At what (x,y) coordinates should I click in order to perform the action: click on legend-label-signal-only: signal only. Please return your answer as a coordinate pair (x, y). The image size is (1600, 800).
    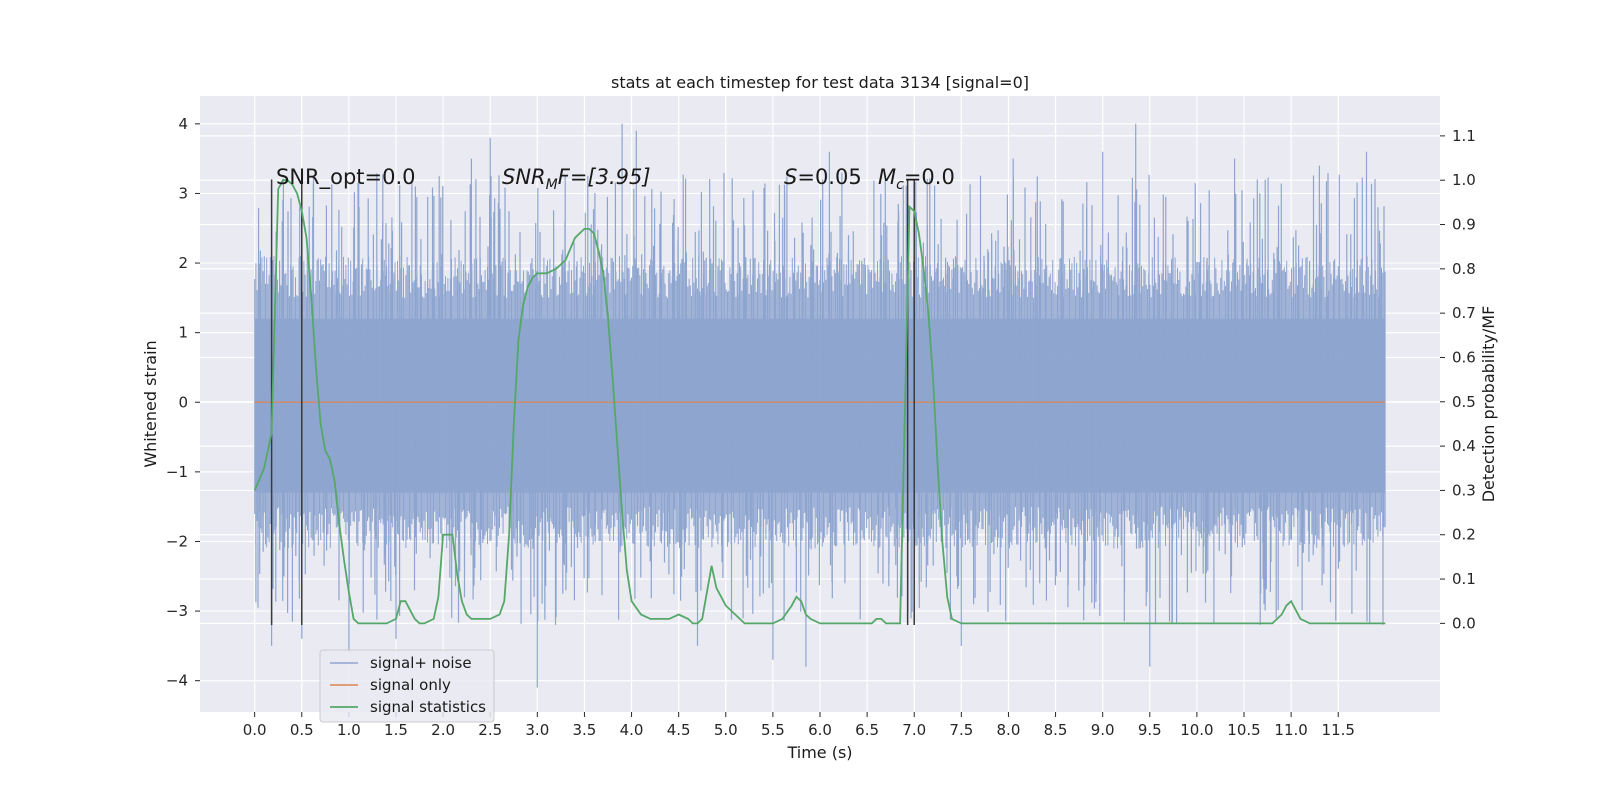
    Looking at the image, I should click on (410, 685).